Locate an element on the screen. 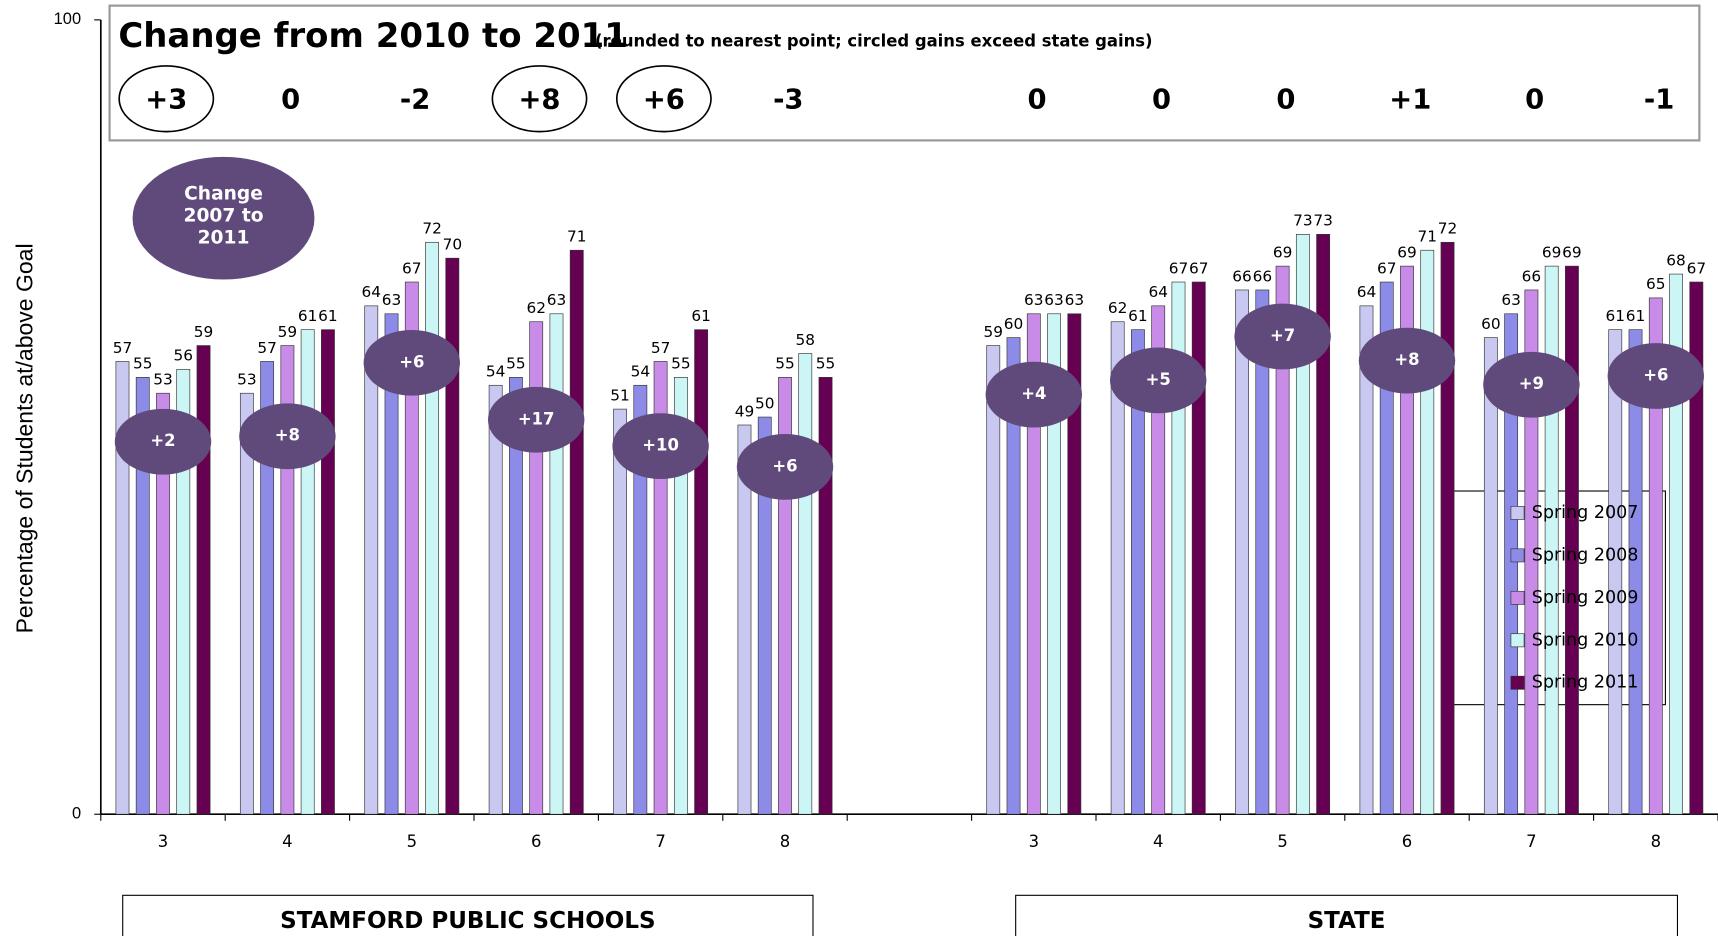 This screenshot has width=1718, height=936. x-tick-label: 8 is located at coordinates (1656, 841).